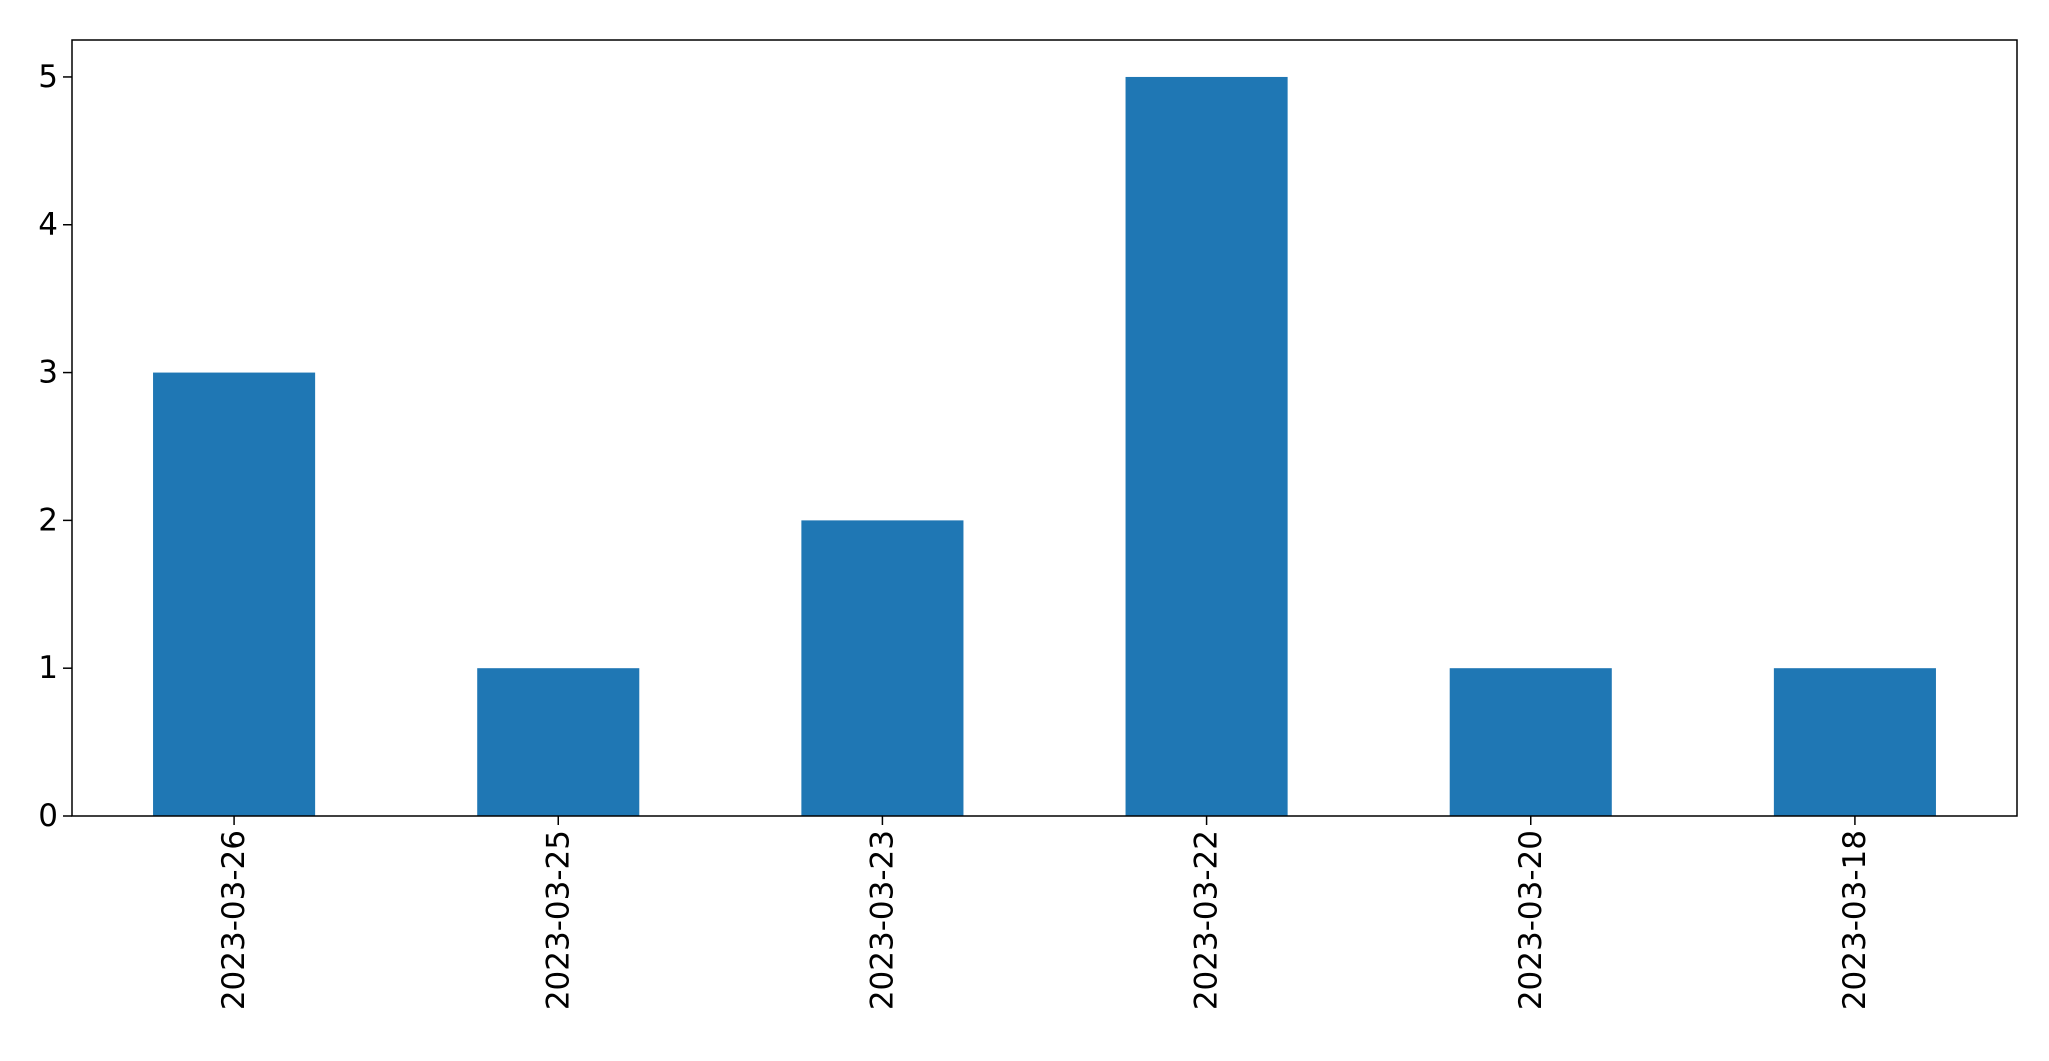 This screenshot has width=2049, height=1061. Describe the element at coordinates (55, 446) in the screenshot. I see `y-axis: 0 1 2 3 4 5` at that location.